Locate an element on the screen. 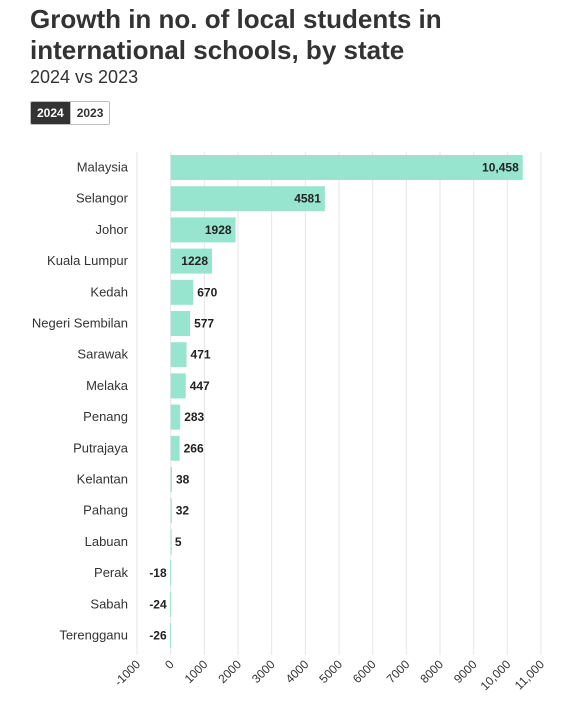 This screenshot has width=579, height=713. value-label: 577 is located at coordinates (204, 324).